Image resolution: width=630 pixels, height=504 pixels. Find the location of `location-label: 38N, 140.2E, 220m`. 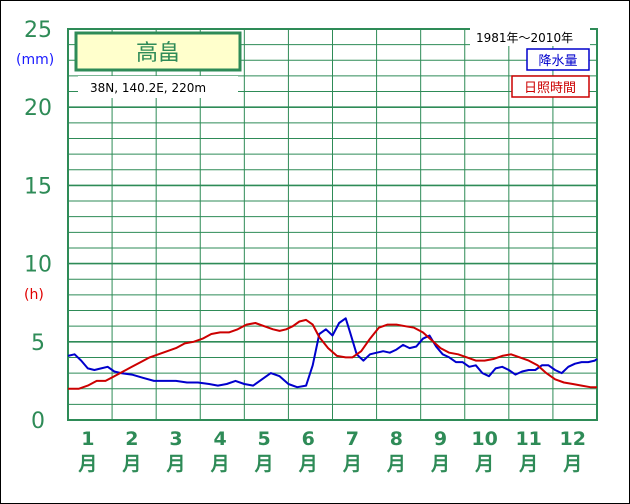

location-label: 38N, 140.2E, 220m is located at coordinates (148, 88).